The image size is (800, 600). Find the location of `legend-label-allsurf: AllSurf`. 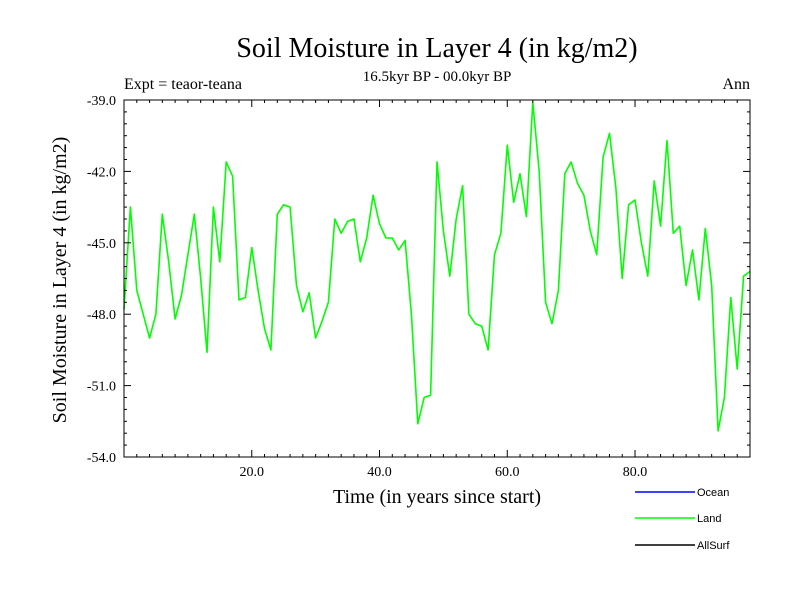

legend-label-allsurf: AllSurf is located at coordinates (713, 546).